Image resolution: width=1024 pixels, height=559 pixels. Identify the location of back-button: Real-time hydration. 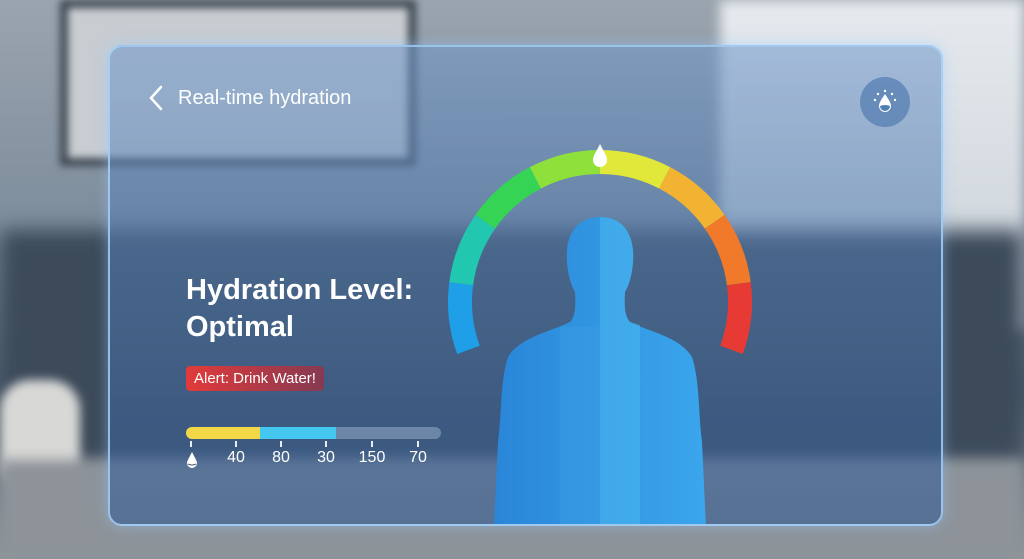
(249, 98).